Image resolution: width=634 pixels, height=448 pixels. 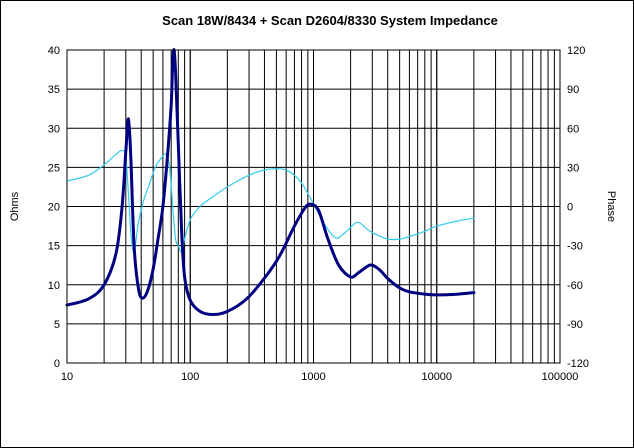 What do you see at coordinates (578, 364) in the screenshot?
I see `y2-tick-label: -120` at bounding box center [578, 364].